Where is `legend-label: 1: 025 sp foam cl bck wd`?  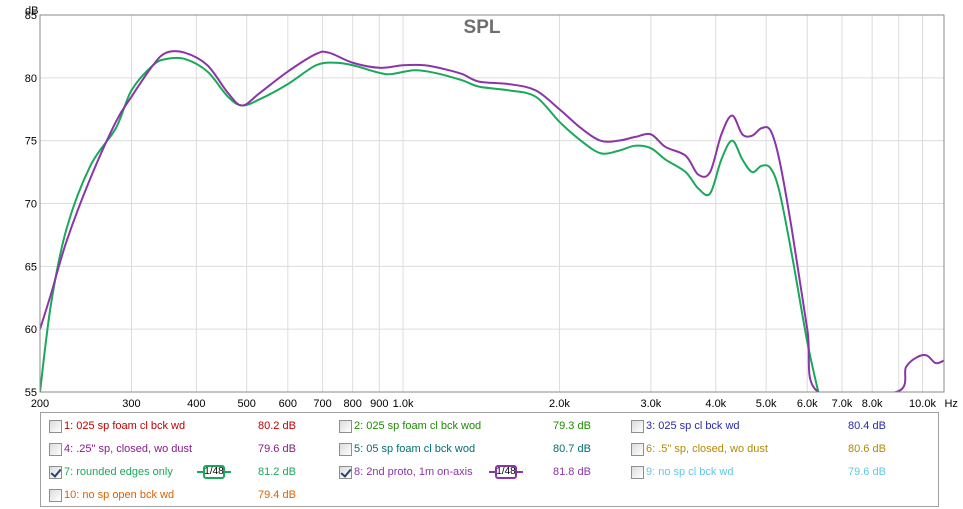 legend-label: 1: 025 sp foam cl bck wd is located at coordinates (125, 426).